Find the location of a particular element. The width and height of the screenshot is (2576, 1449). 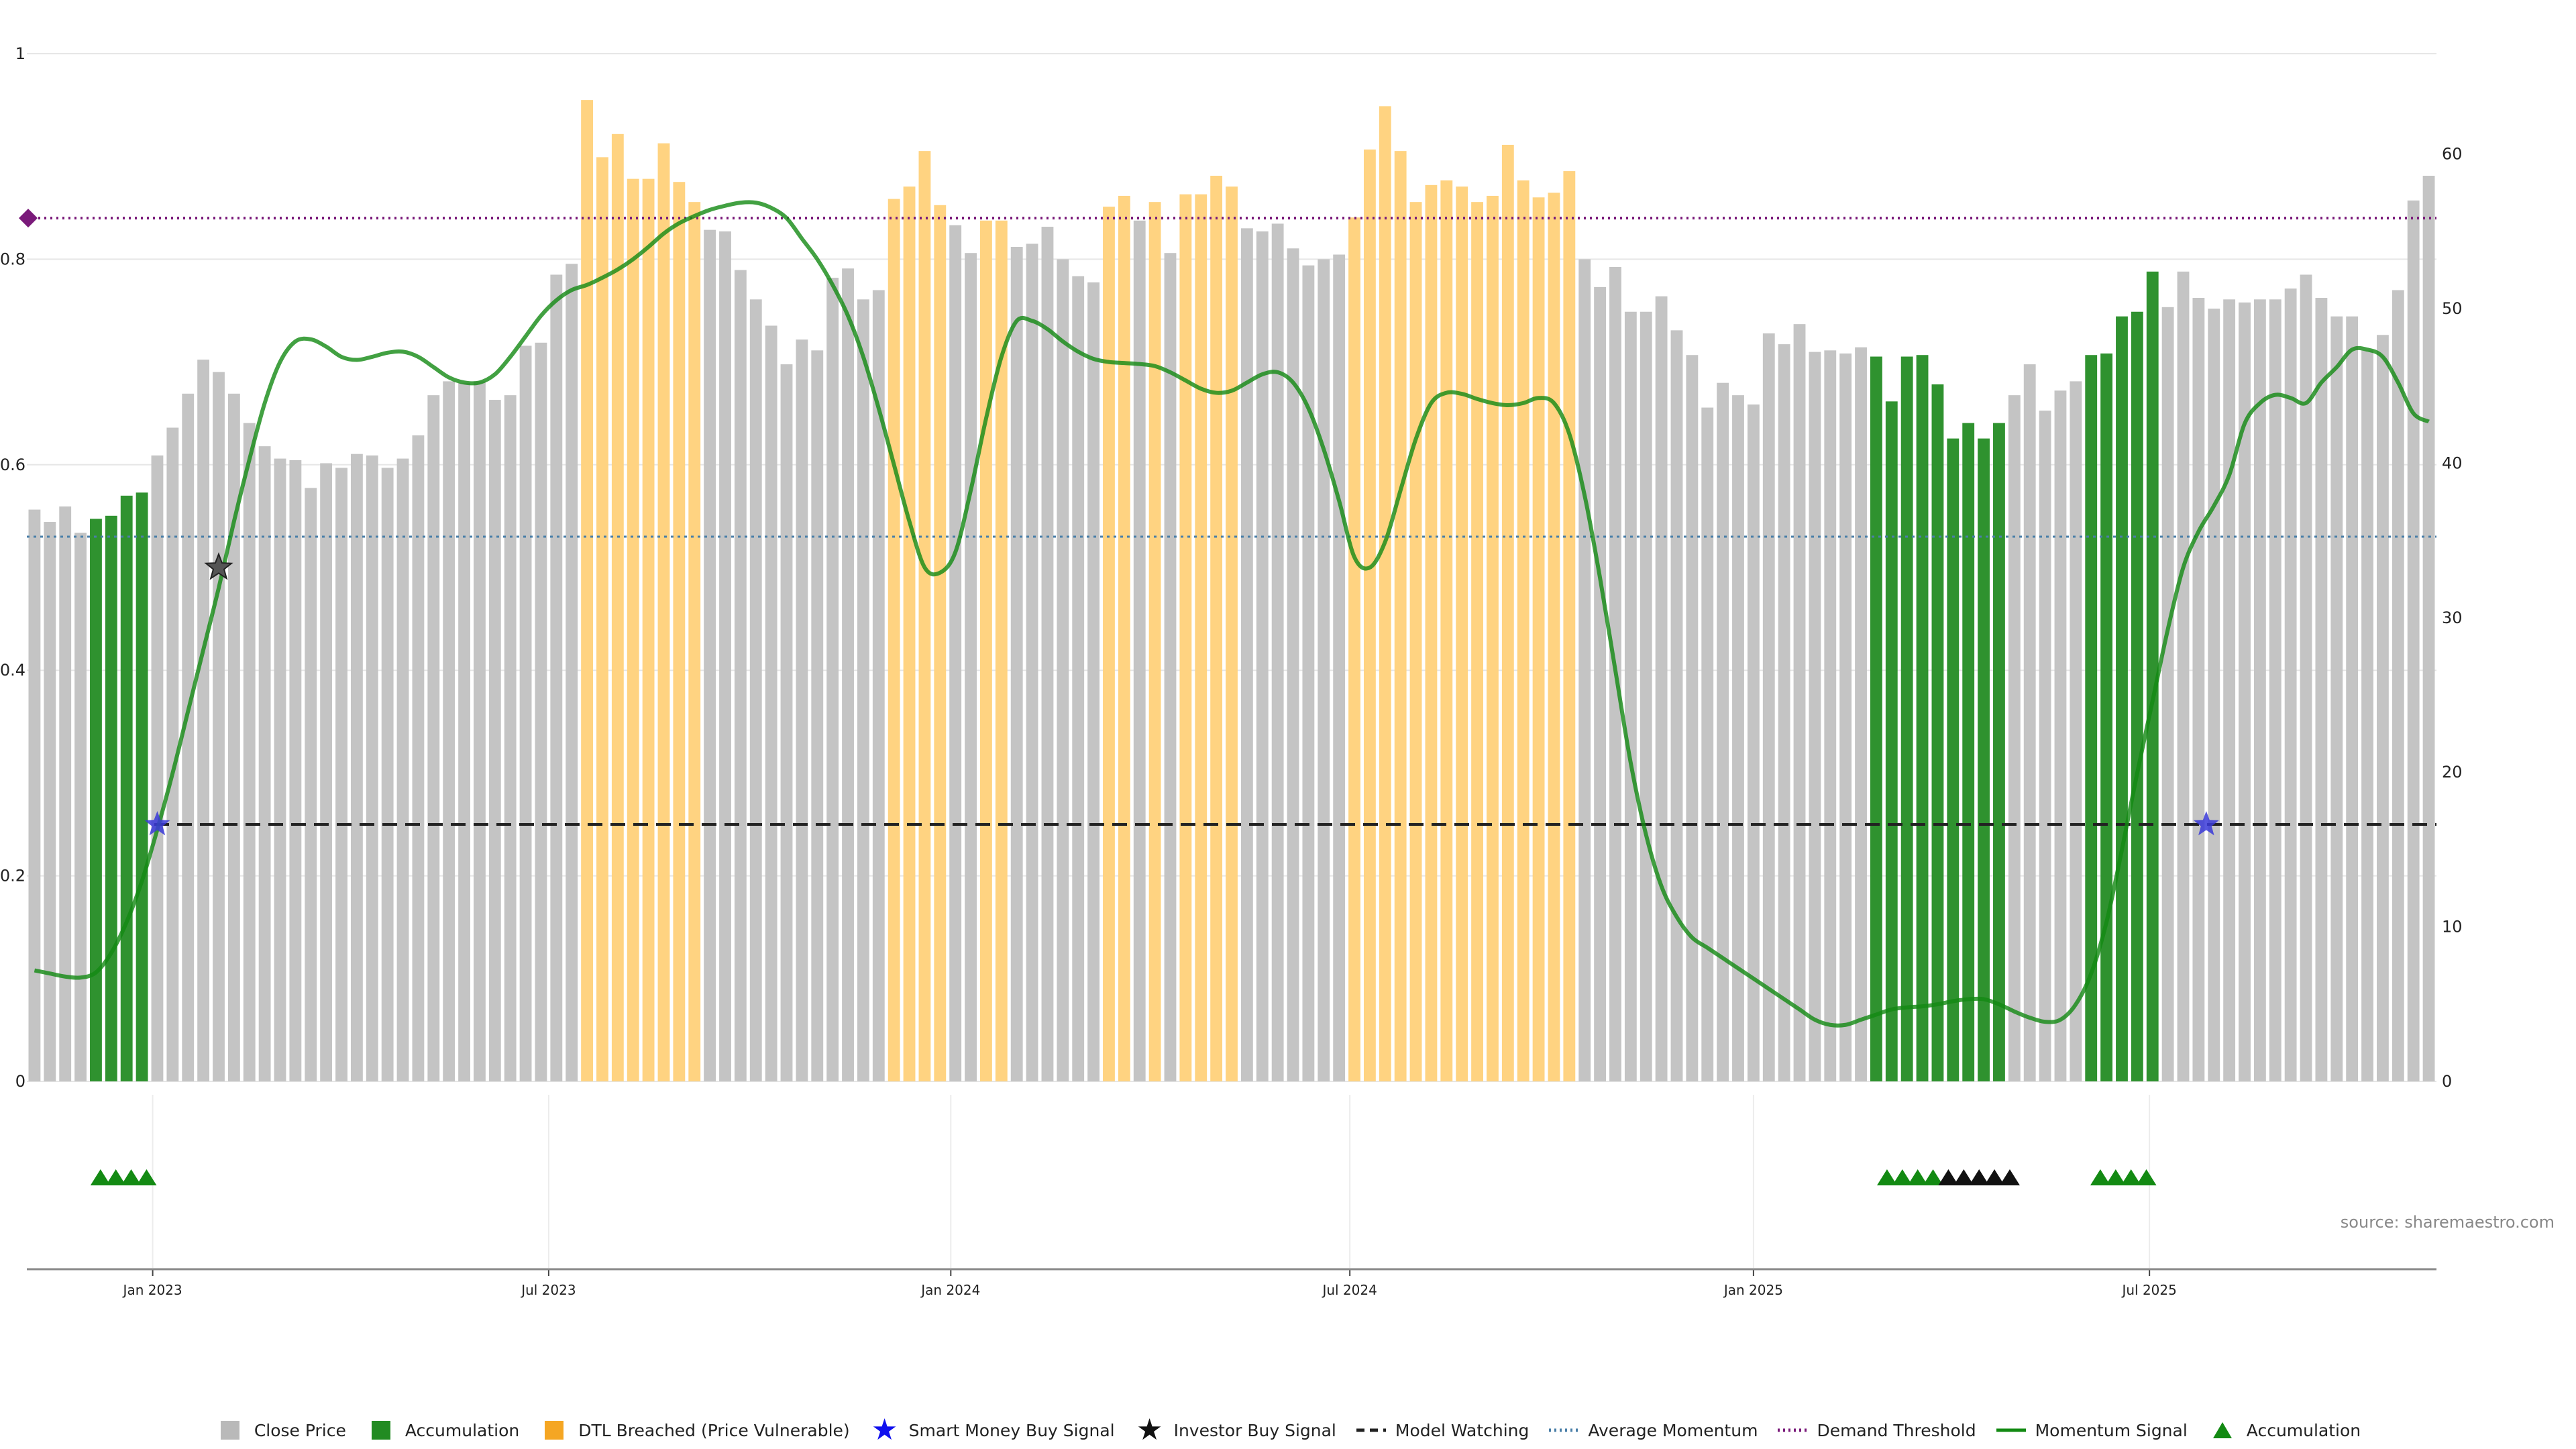

x-tick-label: Jan 2025 is located at coordinates (1753, 1290).